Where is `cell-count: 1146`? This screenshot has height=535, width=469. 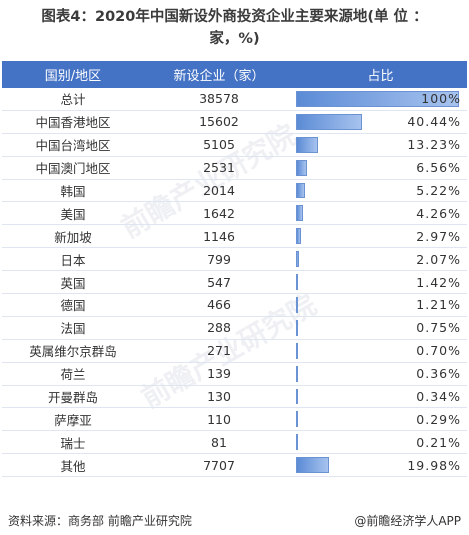 cell-count: 1146 is located at coordinates (219, 236).